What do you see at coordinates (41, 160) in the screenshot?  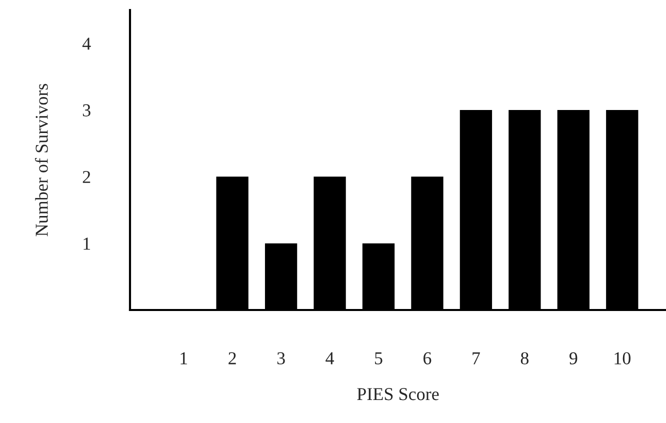 I see `y-axis-title: Number of Survivors` at bounding box center [41, 160].